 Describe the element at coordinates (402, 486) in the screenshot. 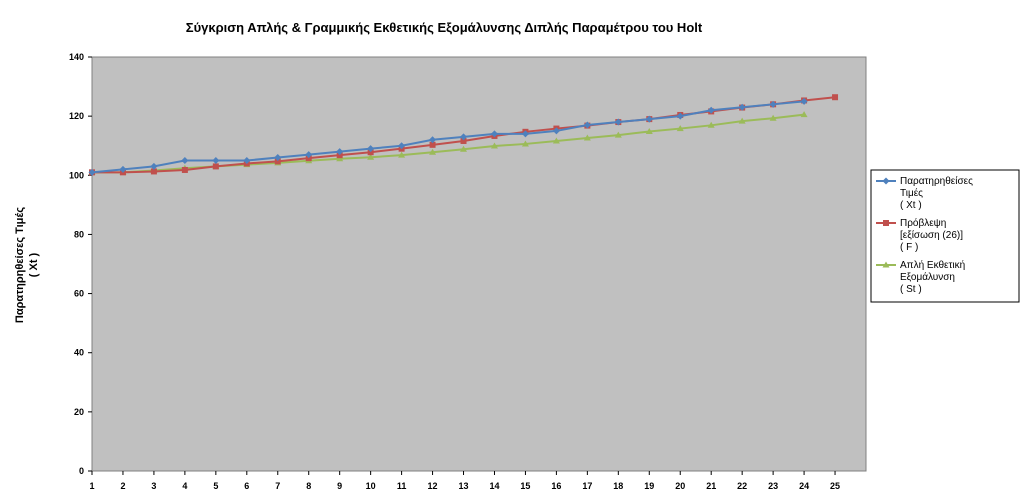

I see `x-tick-label: 11` at that location.